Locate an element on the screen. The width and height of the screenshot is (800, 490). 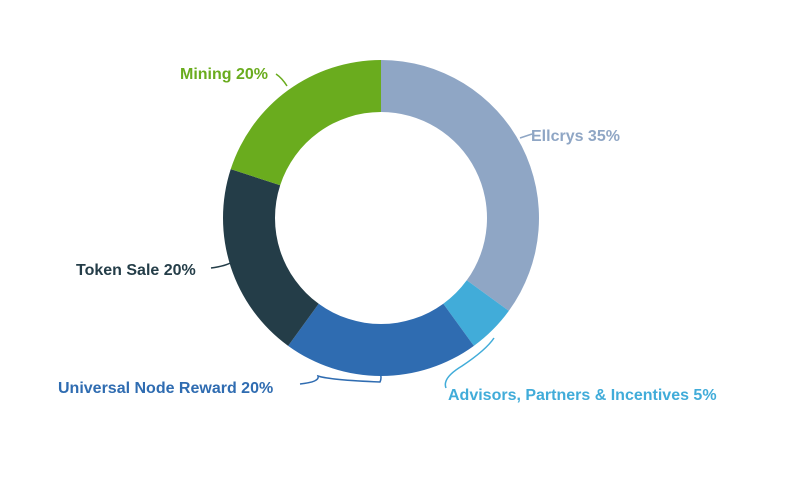
slice-ellcrys is located at coordinates (460, 185).